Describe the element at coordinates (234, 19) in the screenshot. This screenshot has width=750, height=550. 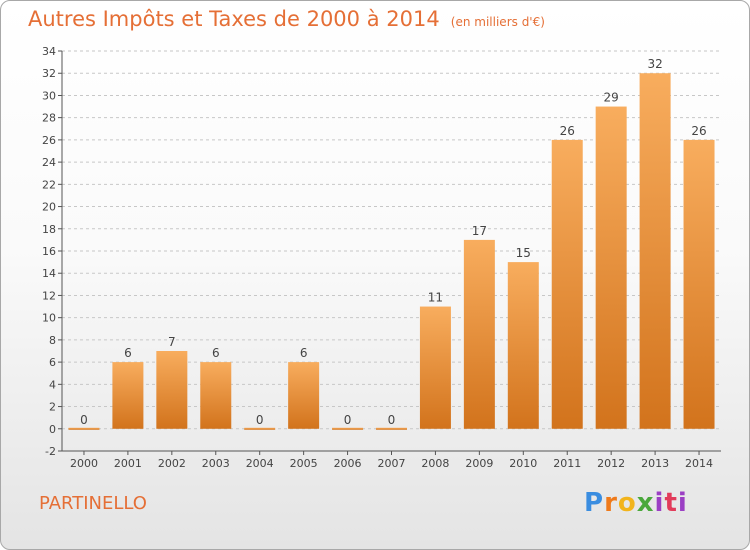
I see `title-text: Autres Impôts et Taxes de 2000 à 2014` at that location.